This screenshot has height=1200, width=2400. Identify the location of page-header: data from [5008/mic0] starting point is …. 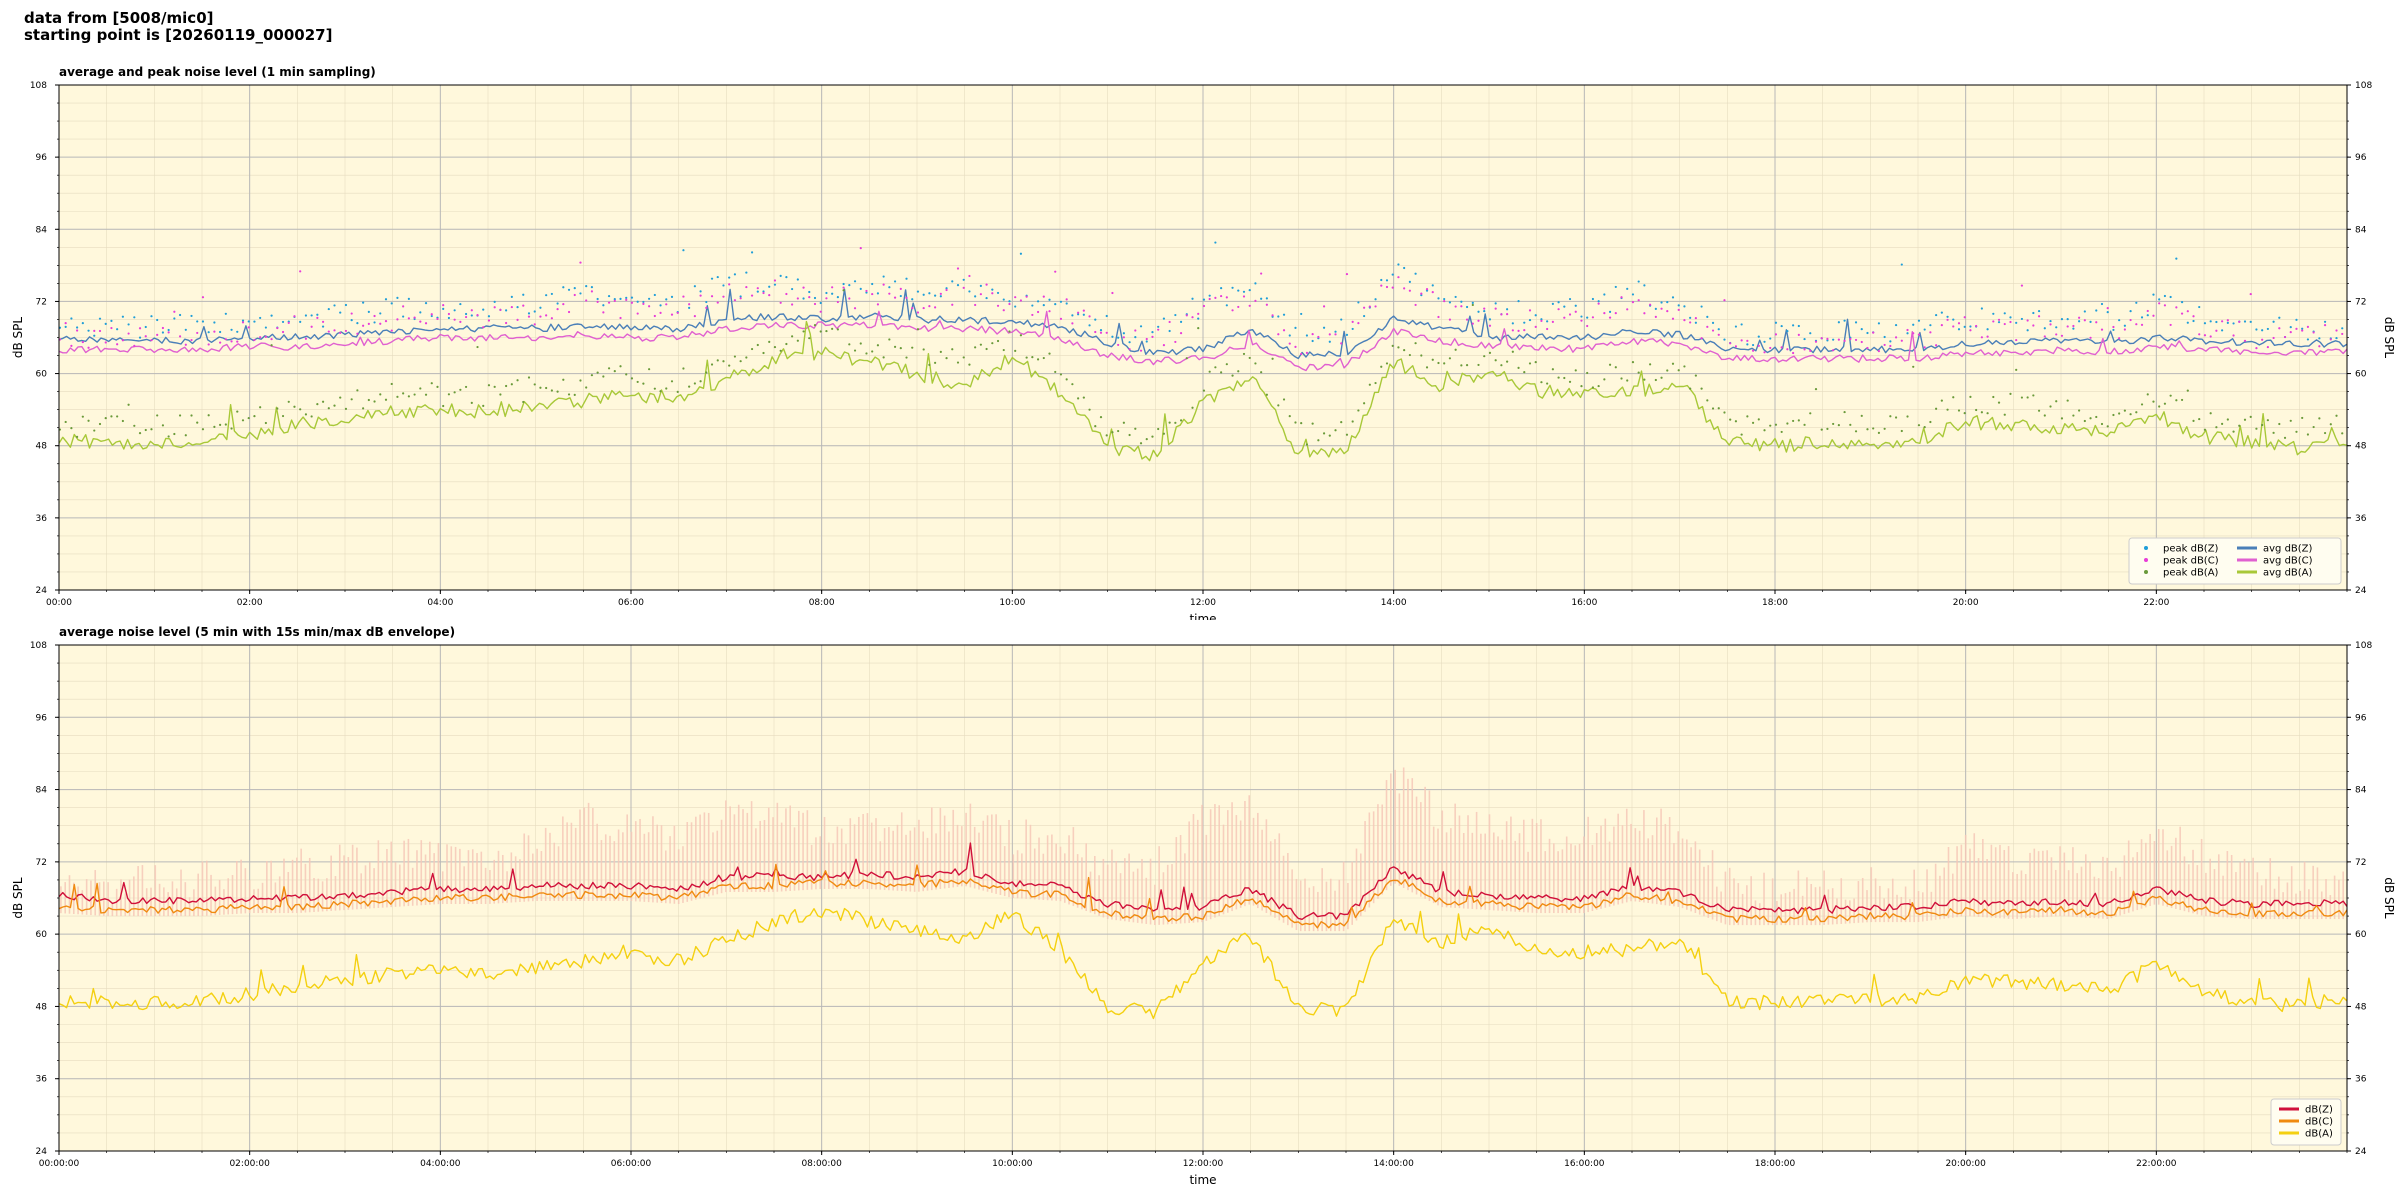
(178, 27).